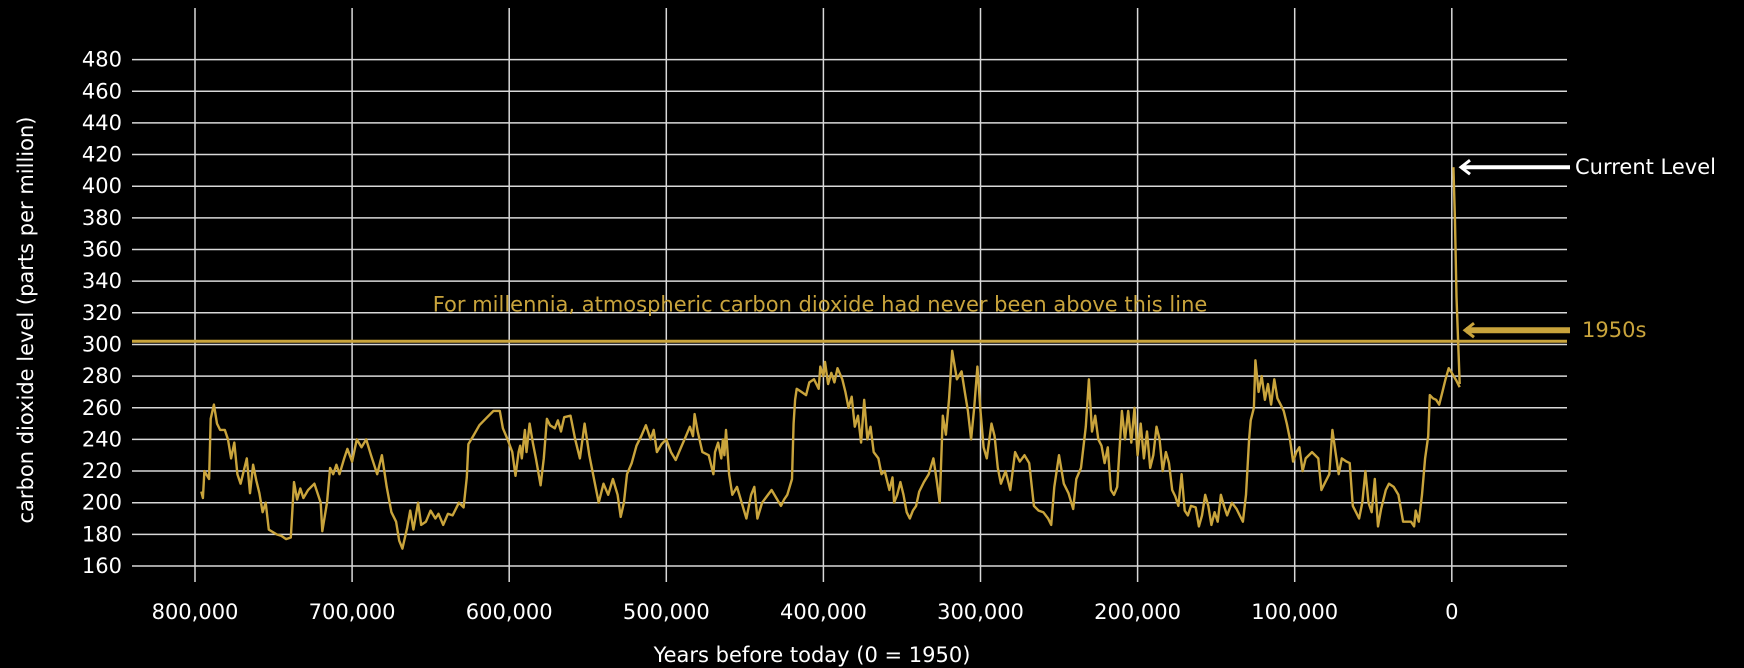 The height and width of the screenshot is (668, 1744). Describe the element at coordinates (1464, 167) in the screenshot. I see `current-level-arrowhead` at that location.